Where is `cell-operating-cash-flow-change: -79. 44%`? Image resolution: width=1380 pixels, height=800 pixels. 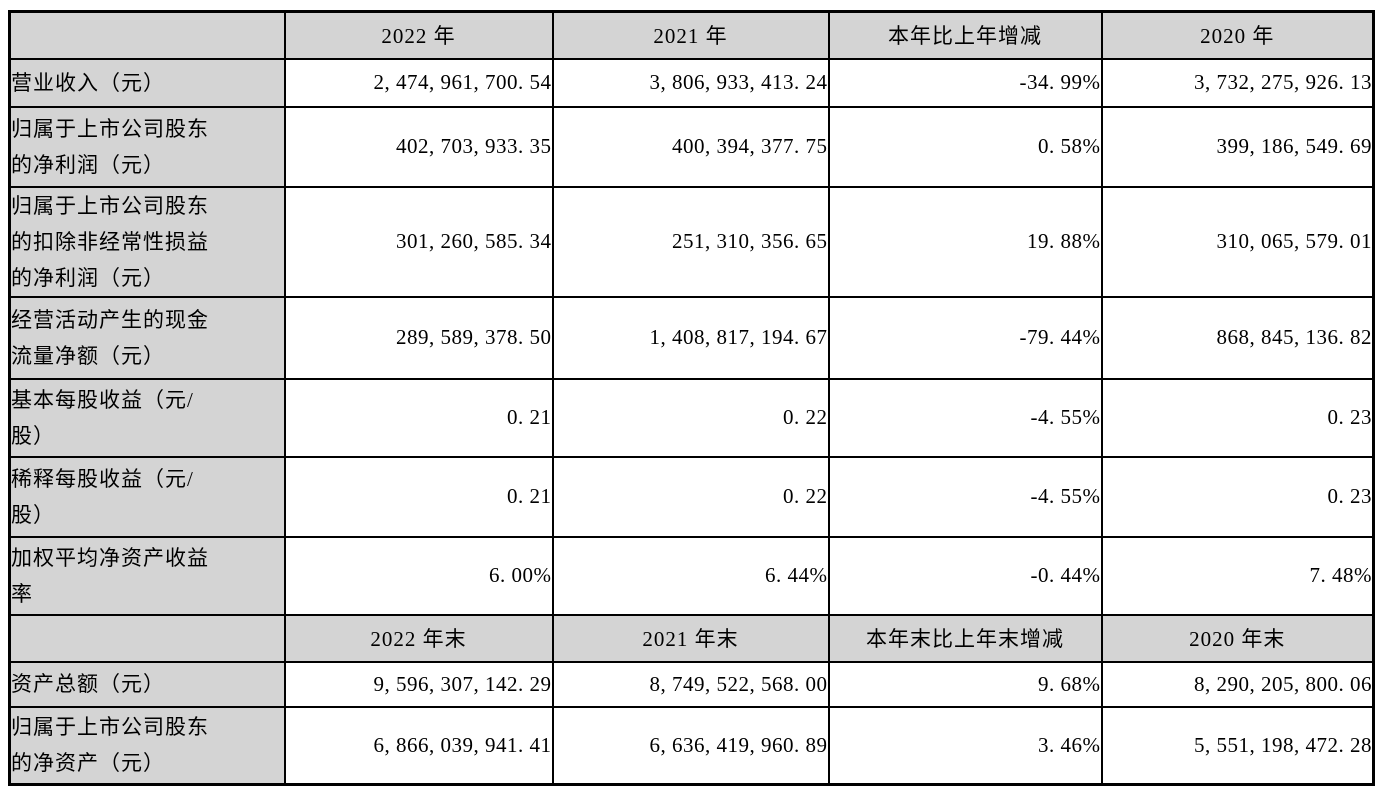
cell-operating-cash-flow-change: -79. 44% is located at coordinates (965, 337).